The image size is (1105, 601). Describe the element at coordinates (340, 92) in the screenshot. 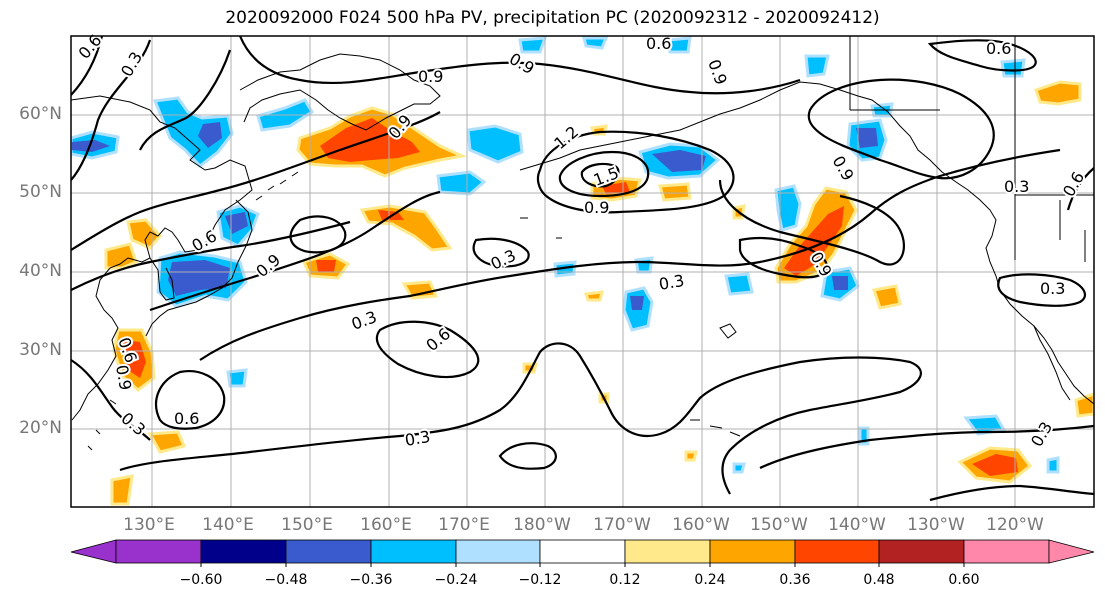

I see `coastline-kamchatka` at that location.